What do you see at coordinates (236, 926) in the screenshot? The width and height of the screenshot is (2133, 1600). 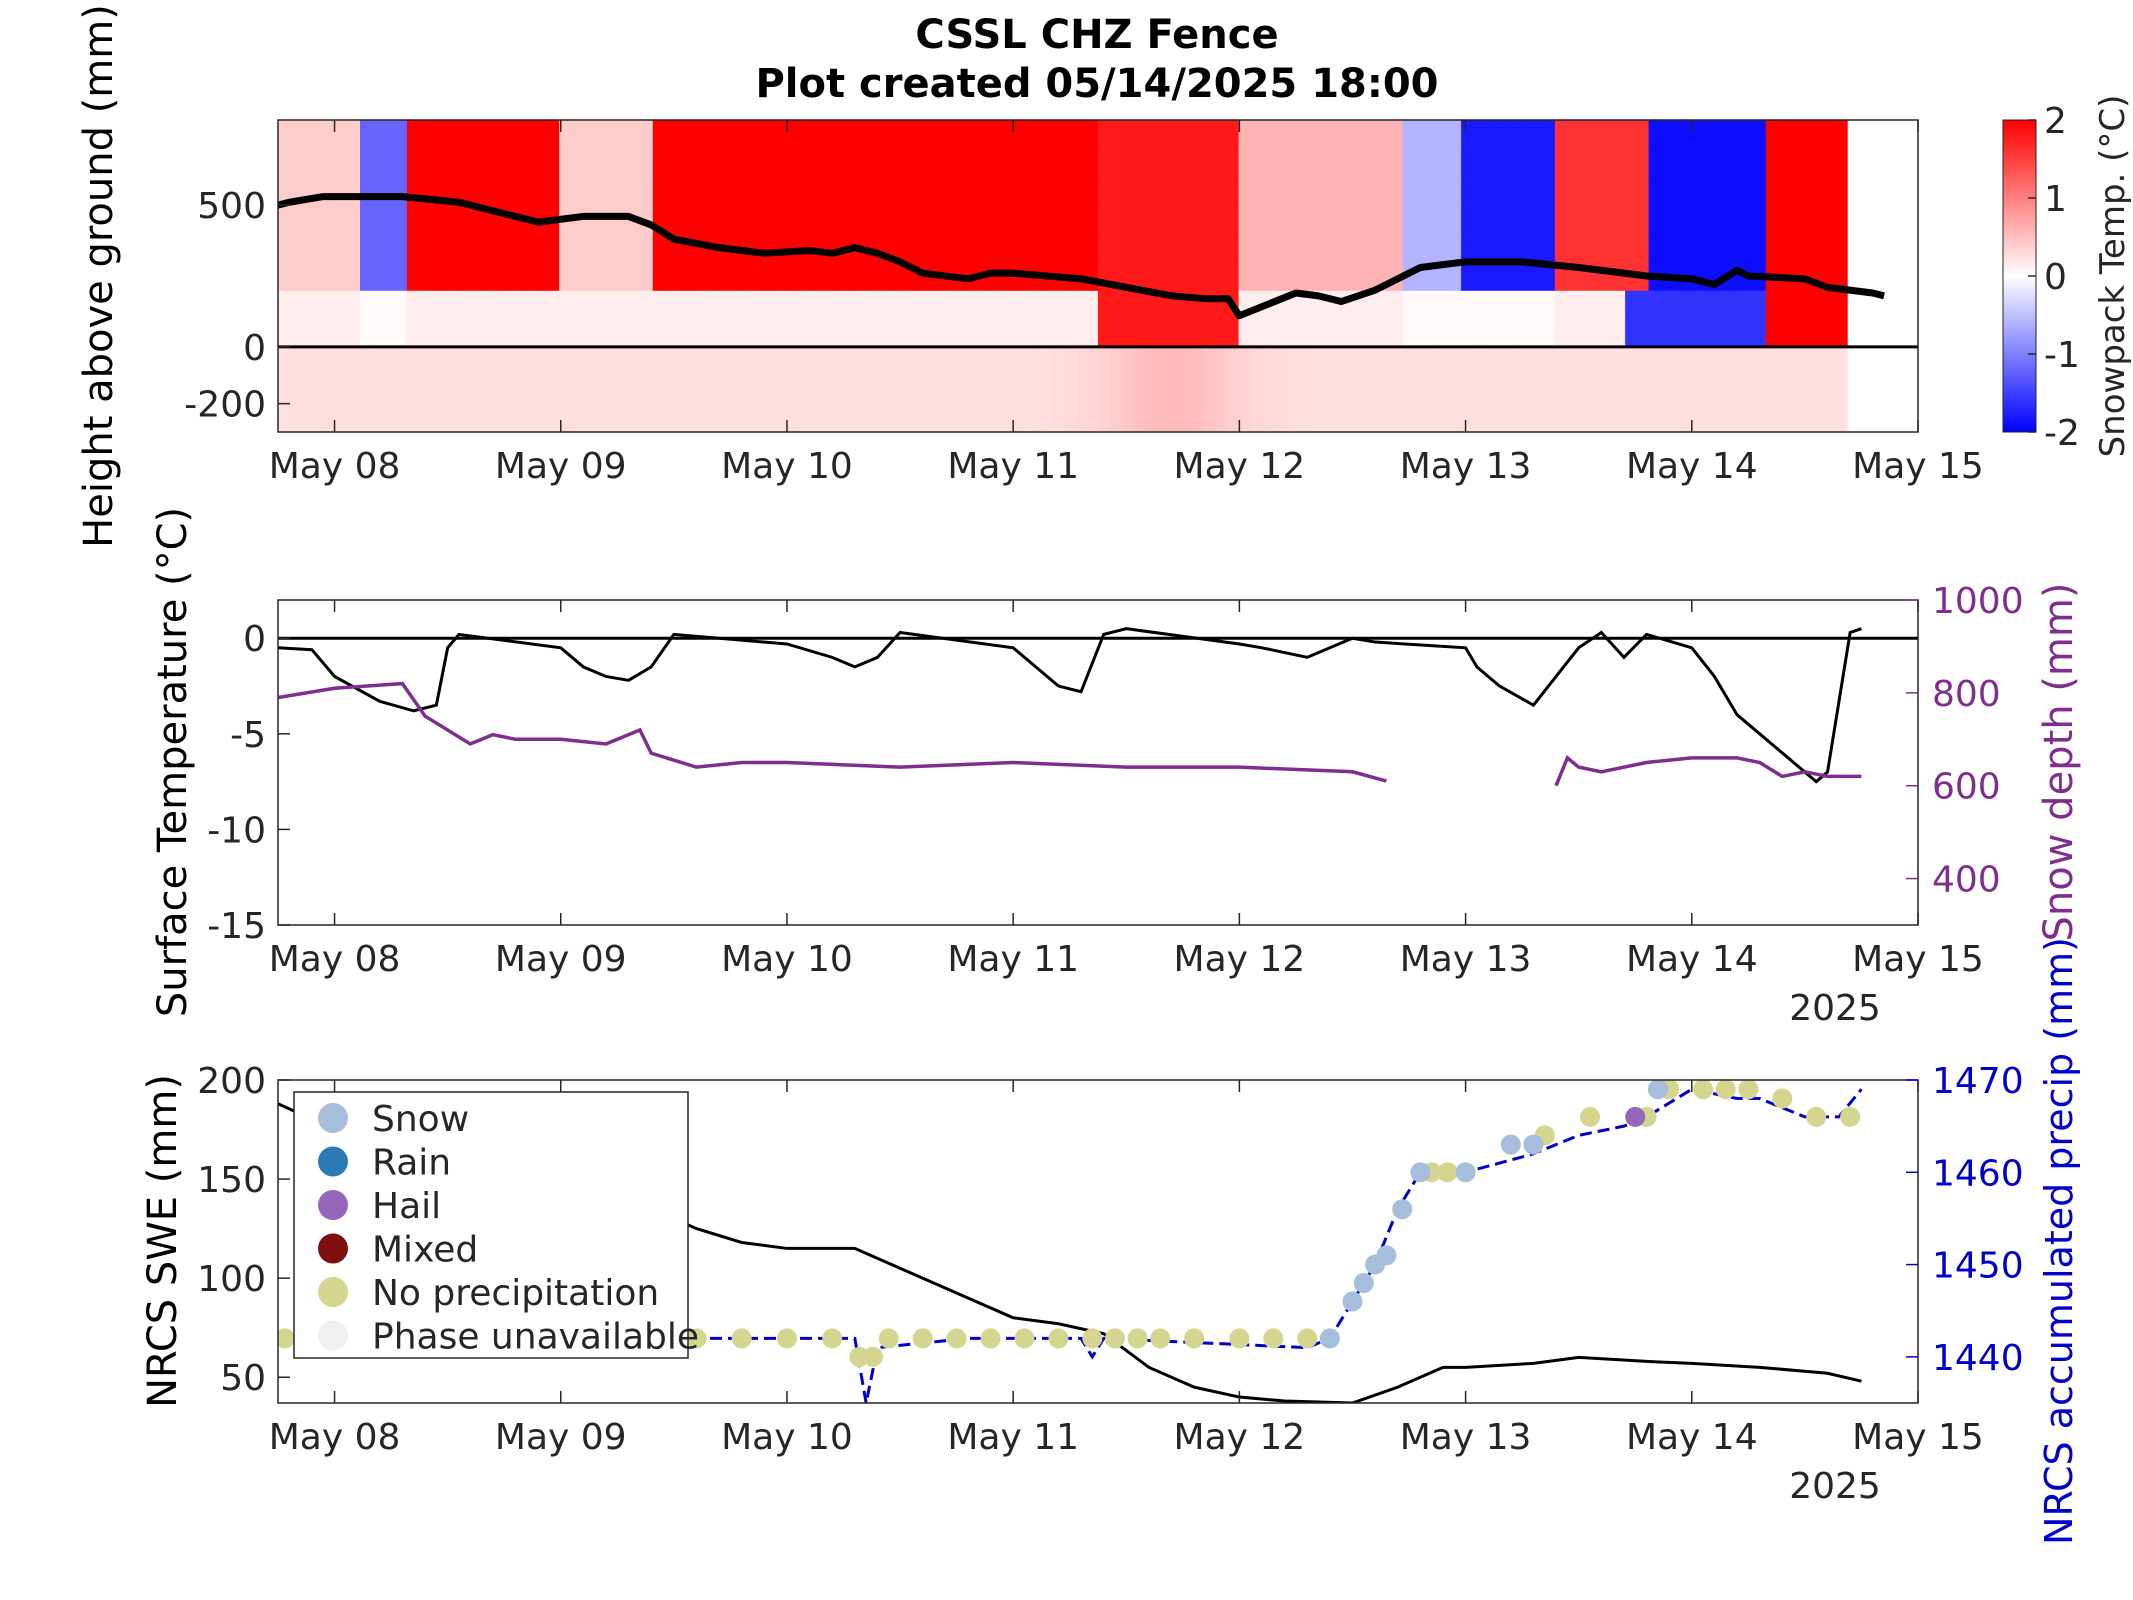 I see `y-tick-label: -15` at bounding box center [236, 926].